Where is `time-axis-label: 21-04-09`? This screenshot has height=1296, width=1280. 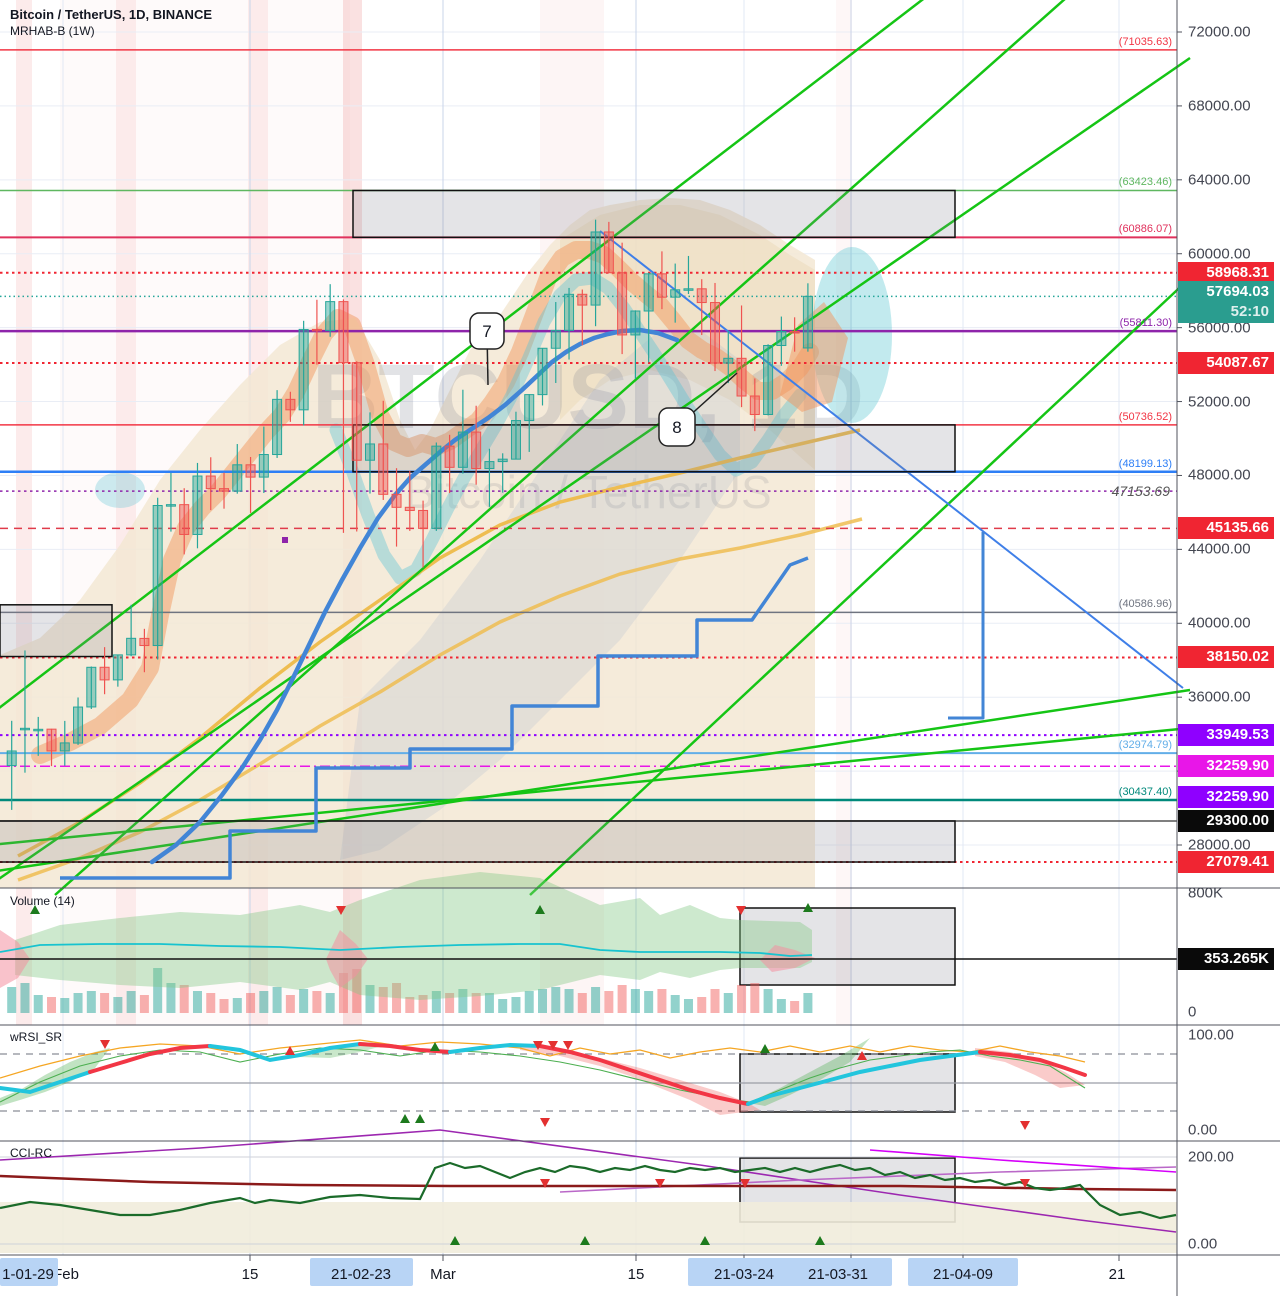
time-axis-label: 21-04-09 is located at coordinates (963, 1274).